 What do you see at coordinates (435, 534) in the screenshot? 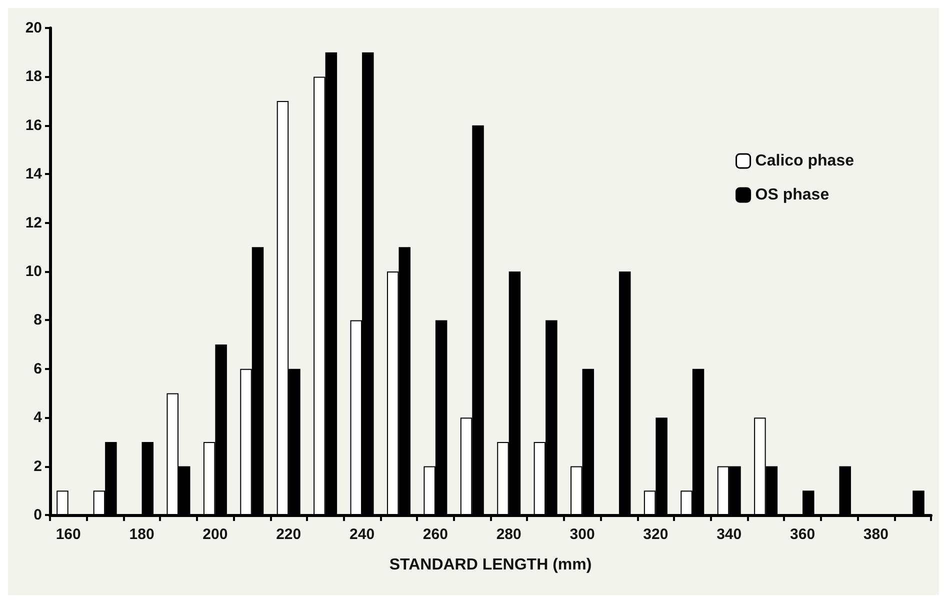
I see `x-tick-label: 260` at bounding box center [435, 534].